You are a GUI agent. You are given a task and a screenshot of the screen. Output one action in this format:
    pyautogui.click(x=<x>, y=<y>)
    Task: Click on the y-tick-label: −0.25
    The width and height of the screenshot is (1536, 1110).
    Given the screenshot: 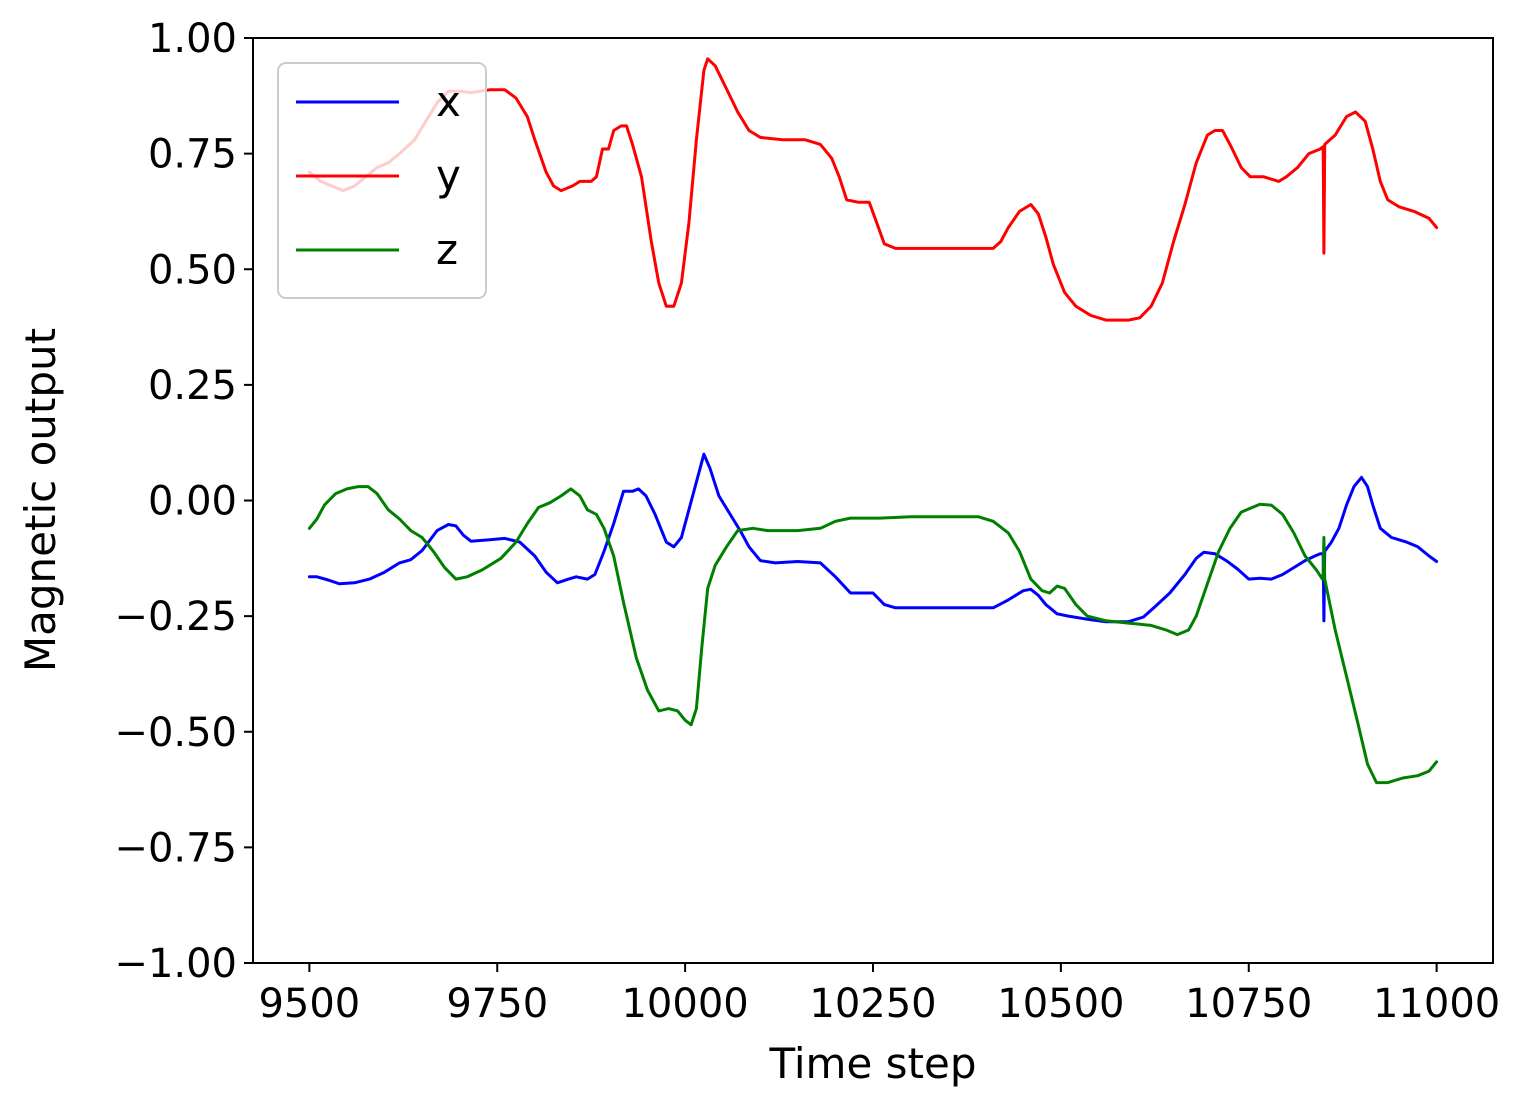 What is the action you would take?
    pyautogui.click(x=175, y=617)
    